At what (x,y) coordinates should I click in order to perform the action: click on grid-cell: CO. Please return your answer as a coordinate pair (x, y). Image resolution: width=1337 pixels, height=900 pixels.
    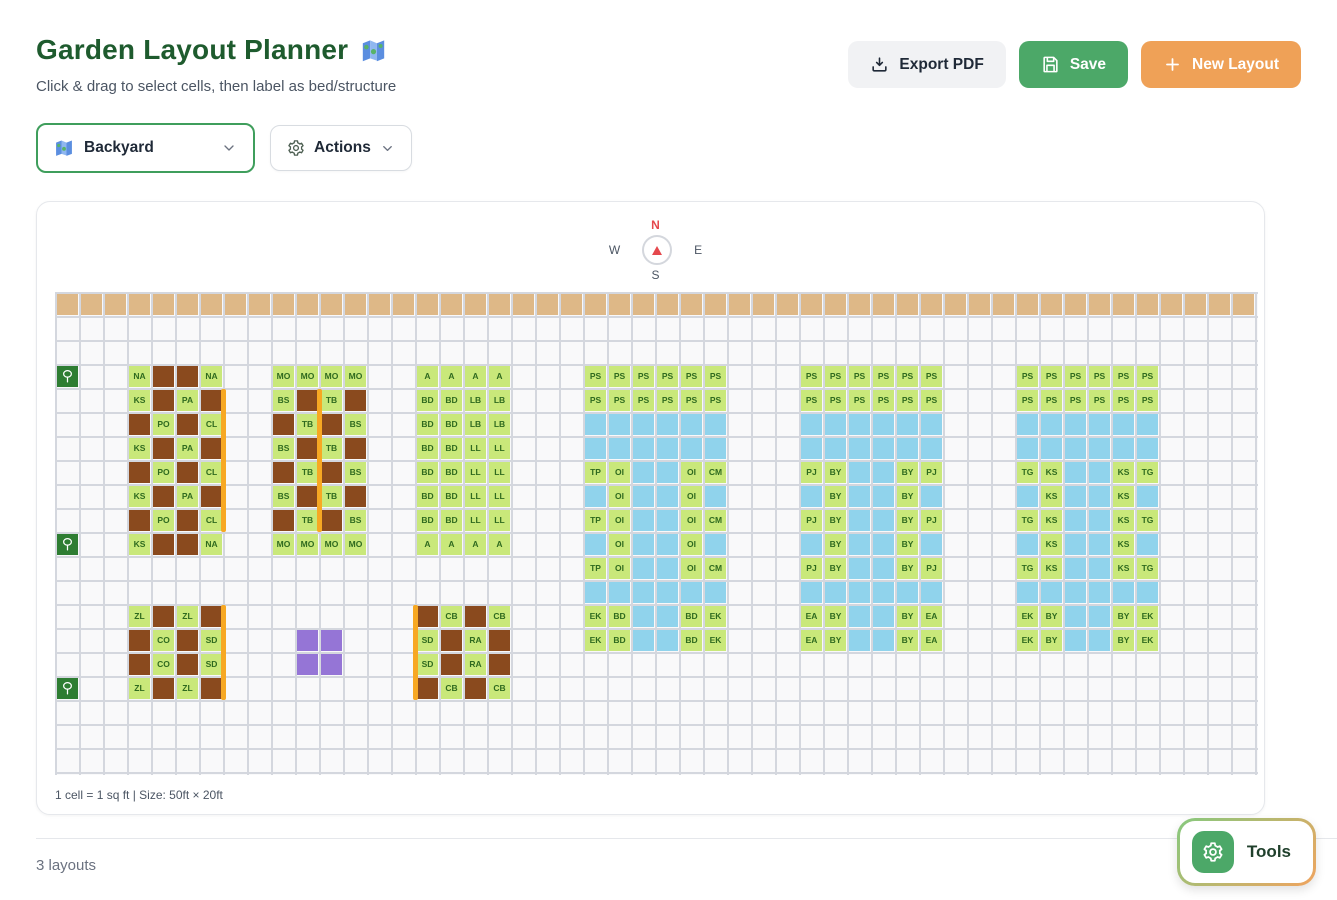
    Looking at the image, I should click on (163, 640).